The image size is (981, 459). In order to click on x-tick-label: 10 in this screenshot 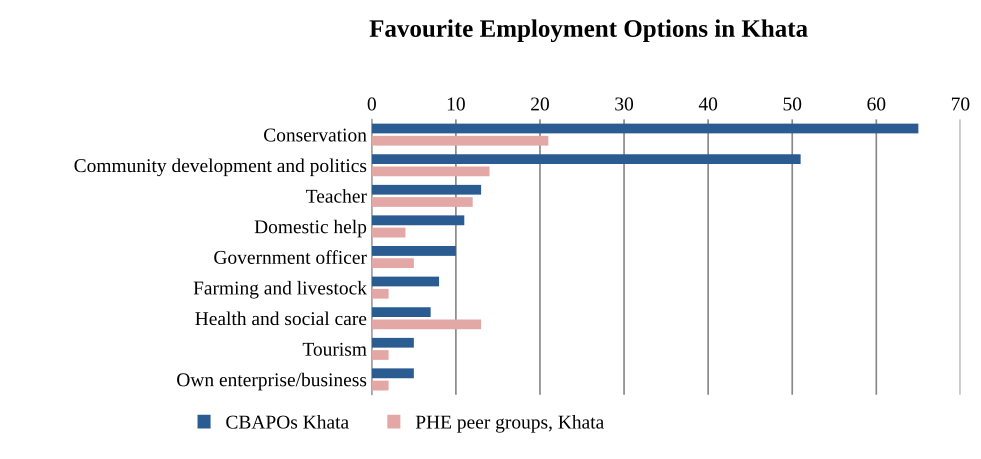, I will do `click(456, 104)`.